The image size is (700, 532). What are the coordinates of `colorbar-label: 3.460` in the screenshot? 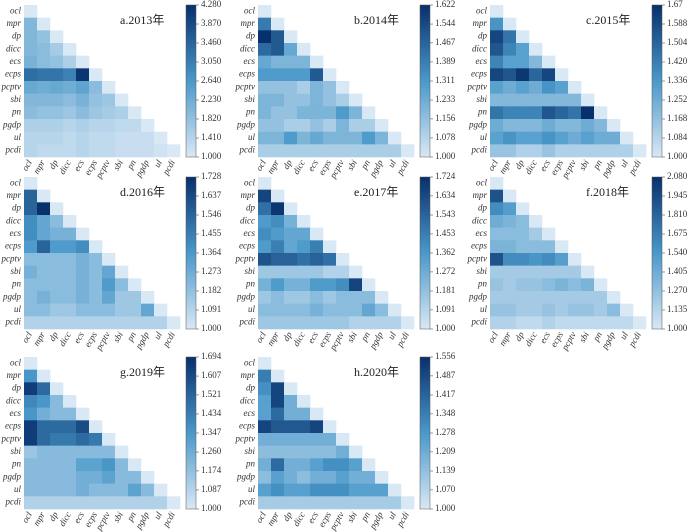 It's located at (211, 42).